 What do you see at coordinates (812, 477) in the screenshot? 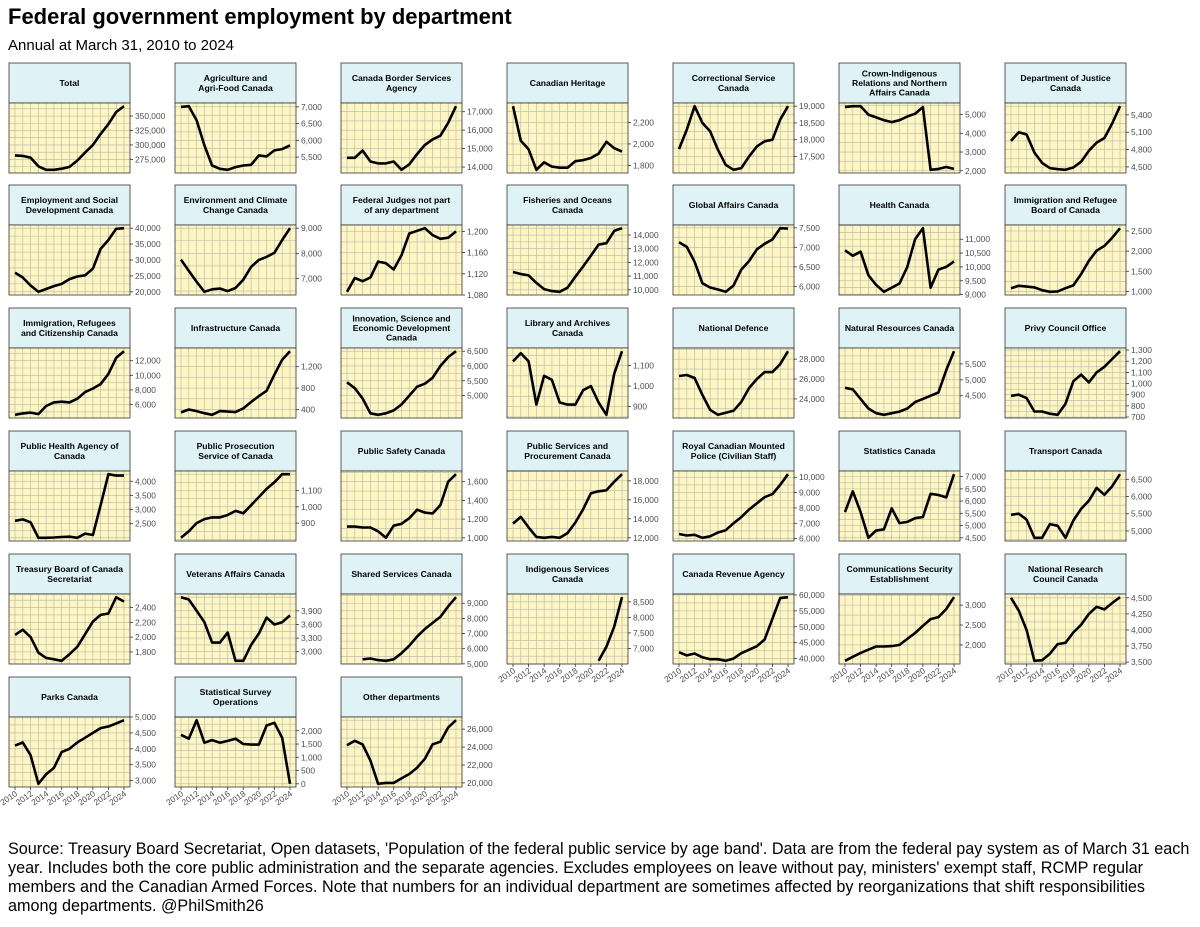
I see `y-tick-label: 10,000` at bounding box center [812, 477].